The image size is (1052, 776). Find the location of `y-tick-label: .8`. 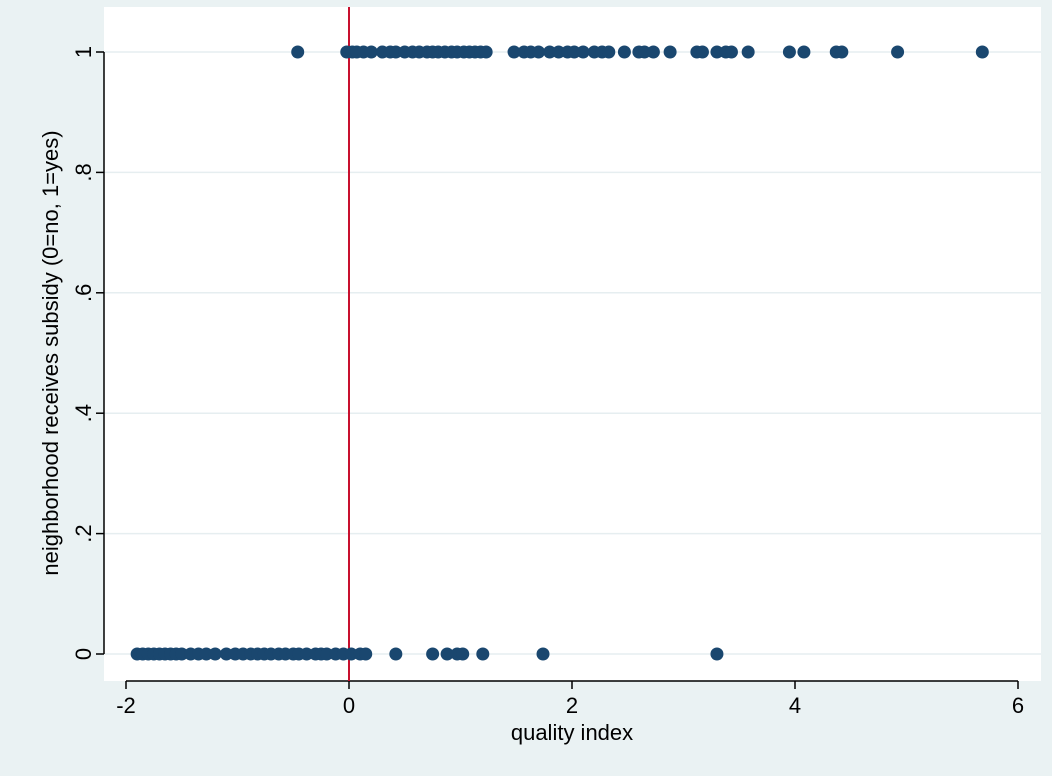

y-tick-label: .8 is located at coordinates (83, 172).